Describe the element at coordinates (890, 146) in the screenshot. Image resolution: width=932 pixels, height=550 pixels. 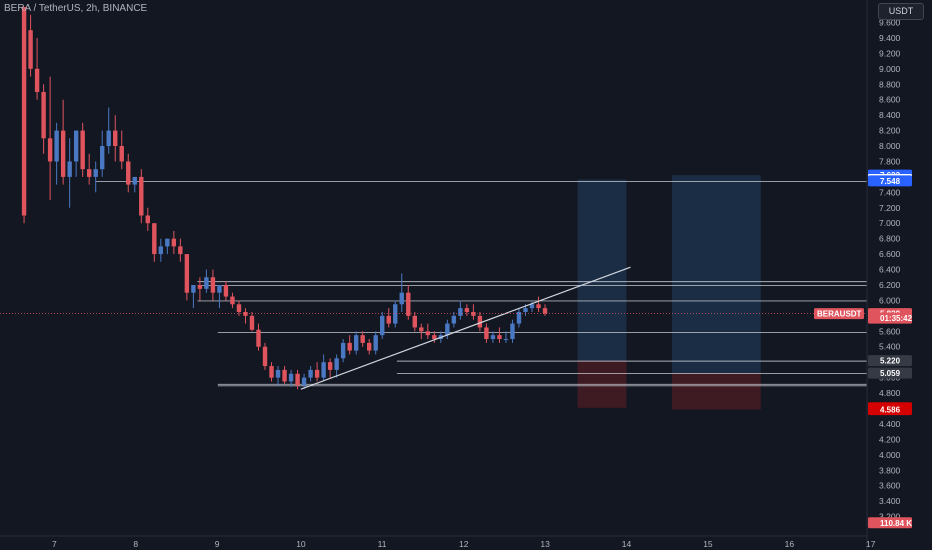
I see `price-tick-label: 8.000` at that location.